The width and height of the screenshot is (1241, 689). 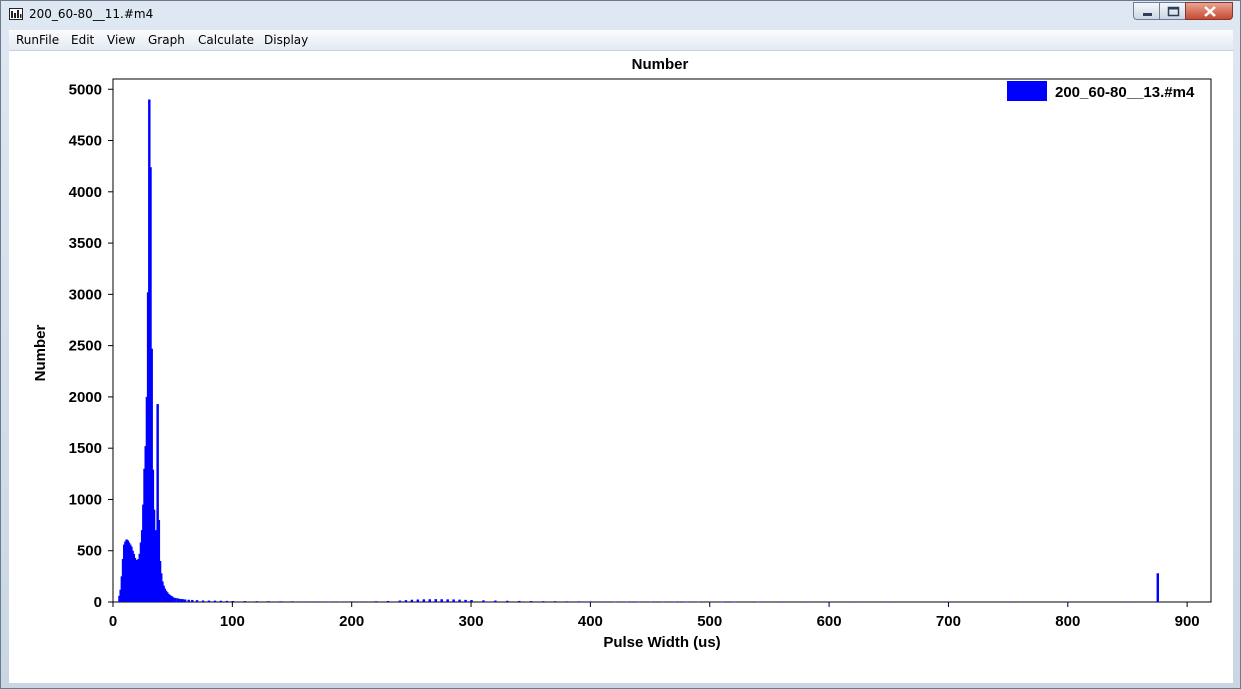 What do you see at coordinates (85, 243) in the screenshot?
I see `y-tick-label: 3500` at bounding box center [85, 243].